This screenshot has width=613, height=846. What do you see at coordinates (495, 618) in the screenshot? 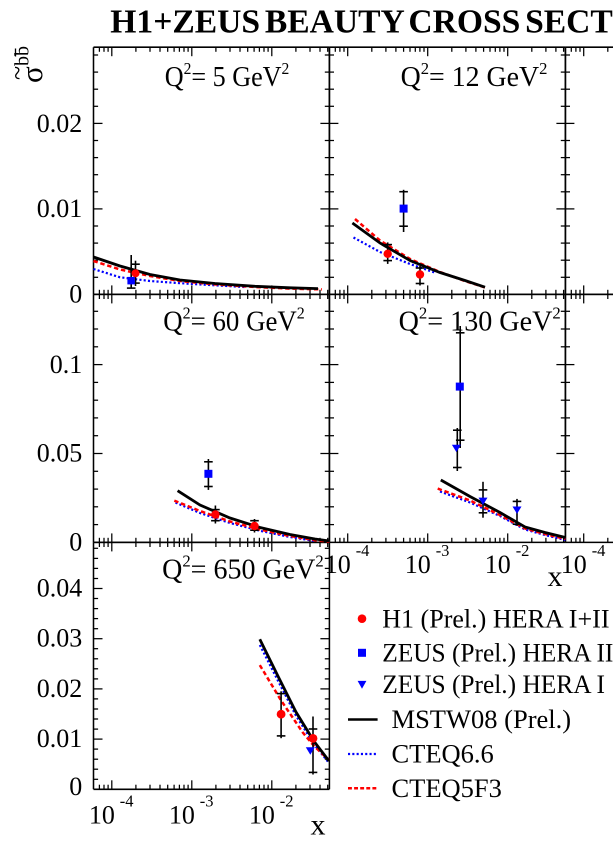
I see `svg-text: H1 (Prel.) HERA I+II` at bounding box center [495, 618].